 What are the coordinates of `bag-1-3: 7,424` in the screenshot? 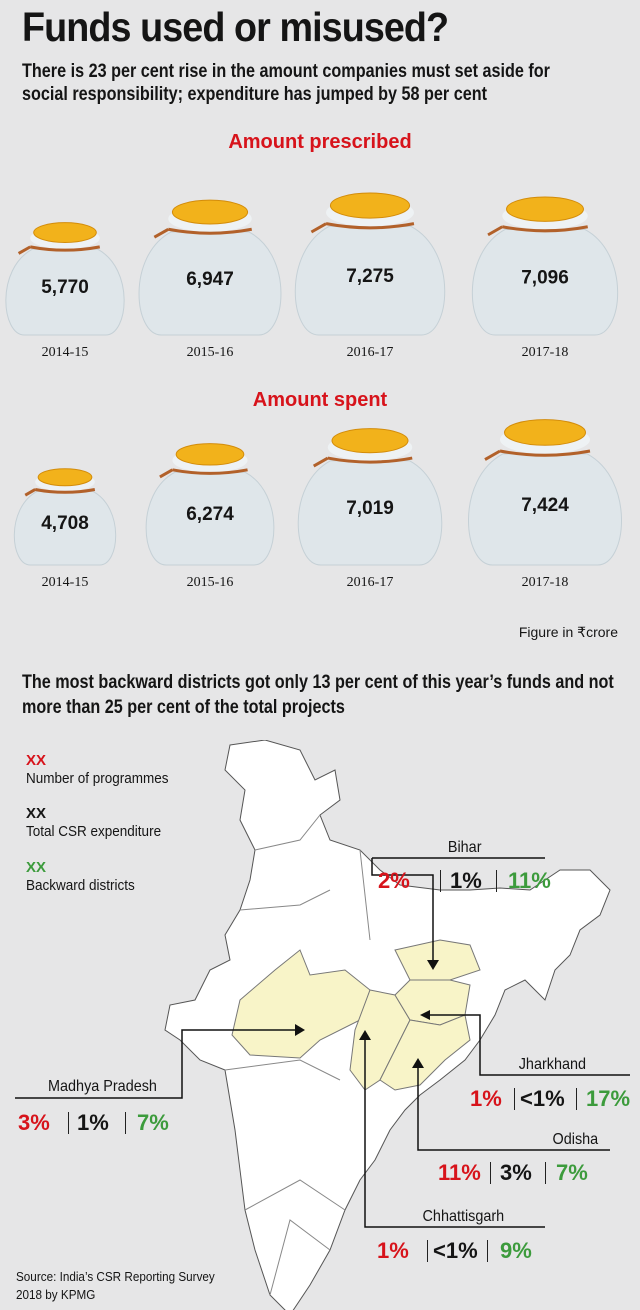 It's located at (545, 492).